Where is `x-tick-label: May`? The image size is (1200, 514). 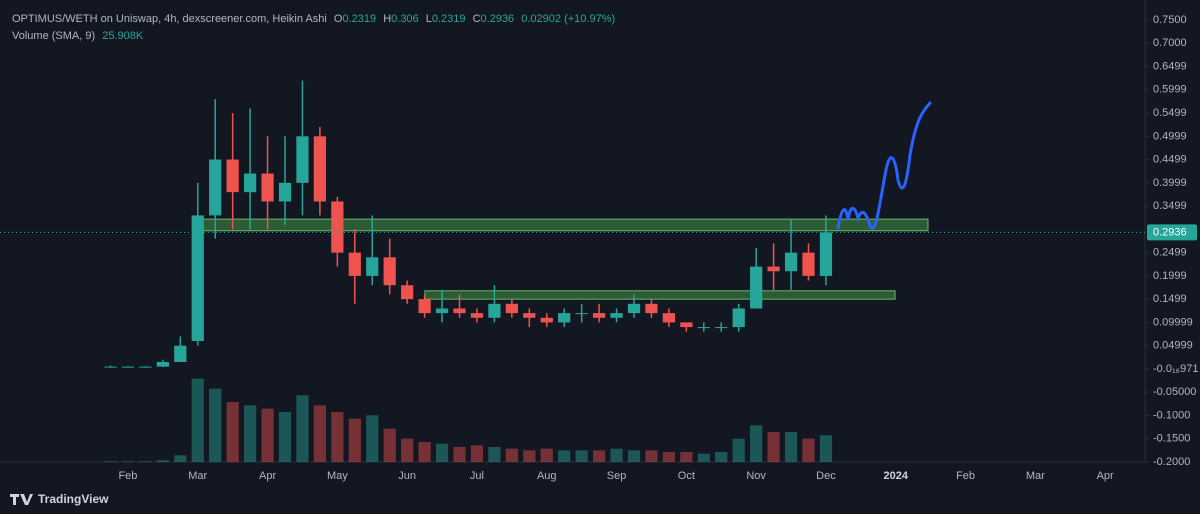
x-tick-label: May is located at coordinates (337, 476).